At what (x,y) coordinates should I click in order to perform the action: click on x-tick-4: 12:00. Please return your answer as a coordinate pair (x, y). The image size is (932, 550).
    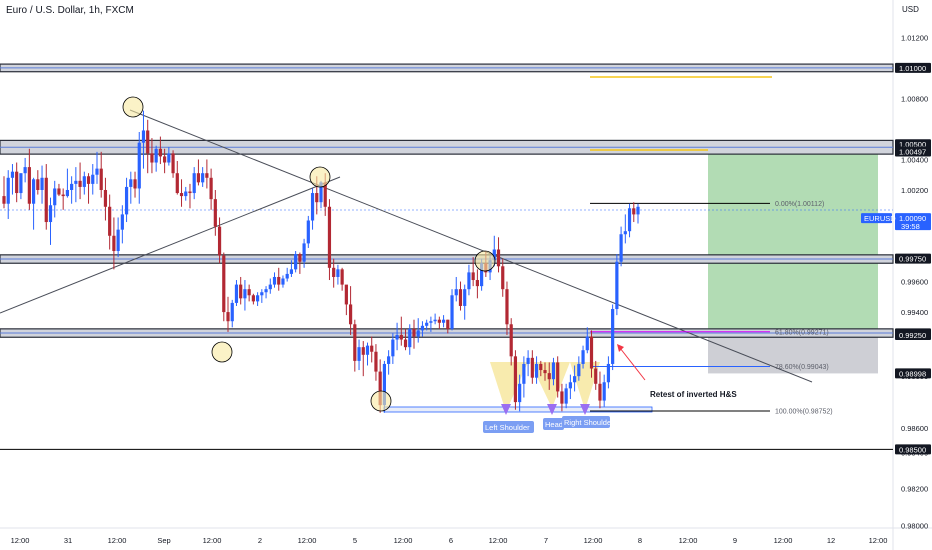
    Looking at the image, I should click on (212, 540).